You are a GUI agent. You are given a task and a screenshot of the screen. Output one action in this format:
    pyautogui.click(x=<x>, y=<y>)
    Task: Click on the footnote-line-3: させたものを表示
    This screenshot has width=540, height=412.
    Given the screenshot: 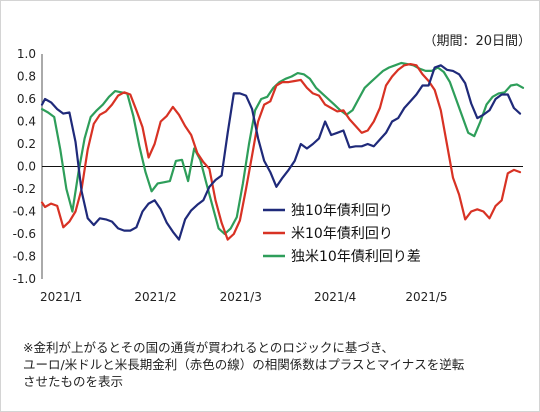 What is the action you would take?
    pyautogui.click(x=73, y=381)
    